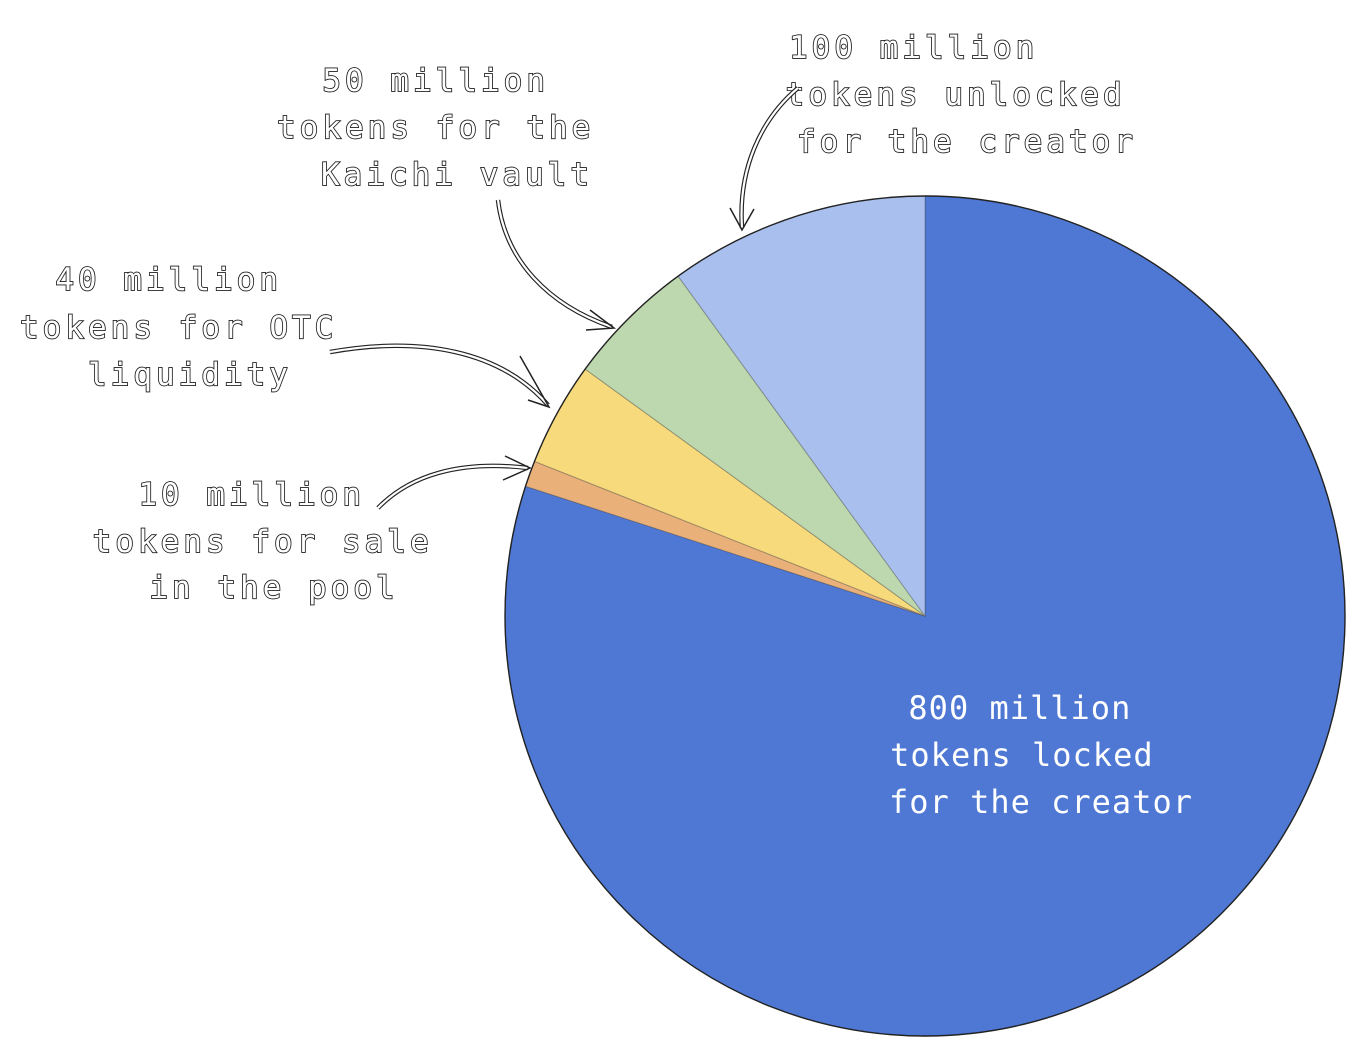 This screenshot has width=1368, height=1062. Describe the element at coordinates (440, 376) in the screenshot. I see `arrow-40m` at that location.